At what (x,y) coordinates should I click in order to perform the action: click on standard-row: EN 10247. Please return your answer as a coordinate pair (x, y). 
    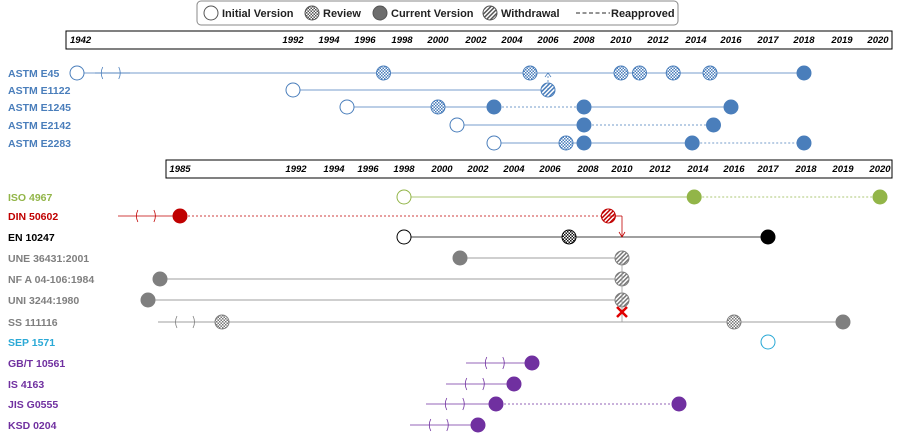
    Looking at the image, I should click on (392, 237).